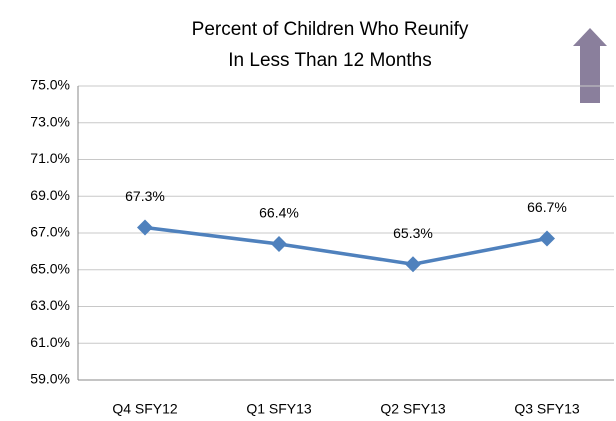  Describe the element at coordinates (50, 379) in the screenshot. I see `y-tick-label: 59.0%` at that location.